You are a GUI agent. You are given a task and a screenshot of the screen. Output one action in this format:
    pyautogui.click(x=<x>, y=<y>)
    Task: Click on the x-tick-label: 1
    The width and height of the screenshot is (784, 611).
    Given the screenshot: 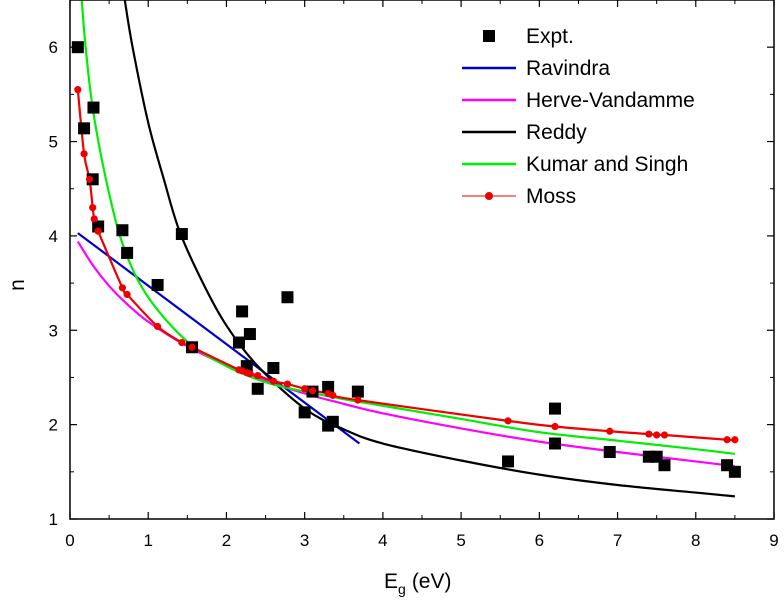 What is the action you would take?
    pyautogui.click(x=147, y=540)
    